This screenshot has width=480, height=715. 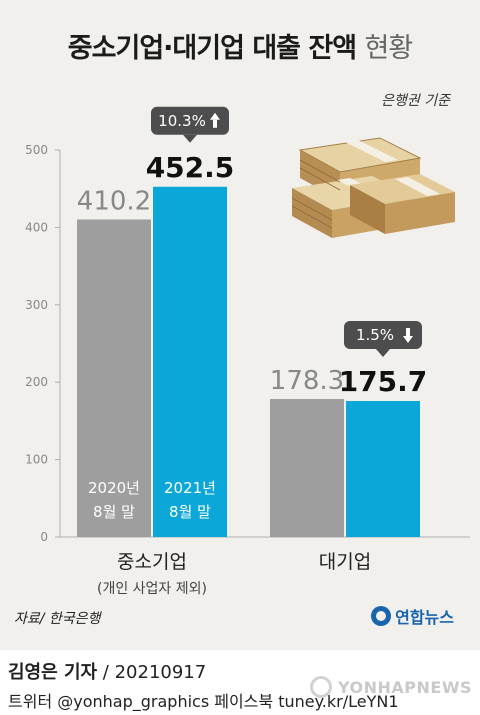 I want to click on value-label: 410.2, so click(x=114, y=202).